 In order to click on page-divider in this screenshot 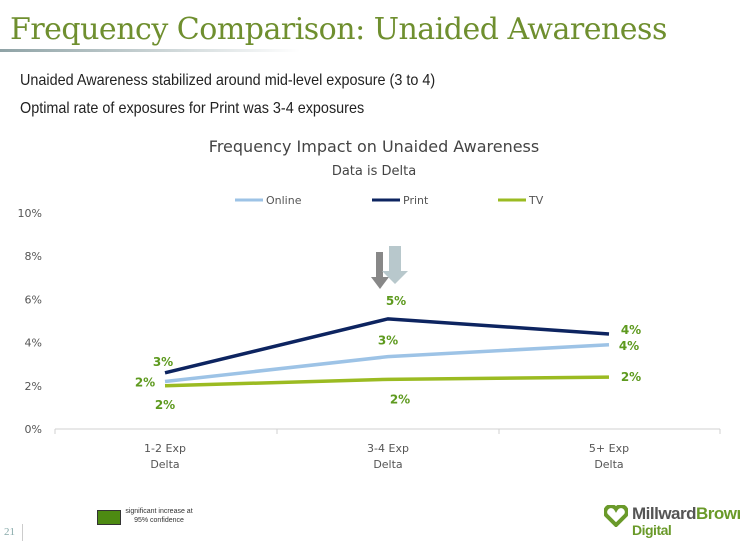, I will do `click(22, 532)`.